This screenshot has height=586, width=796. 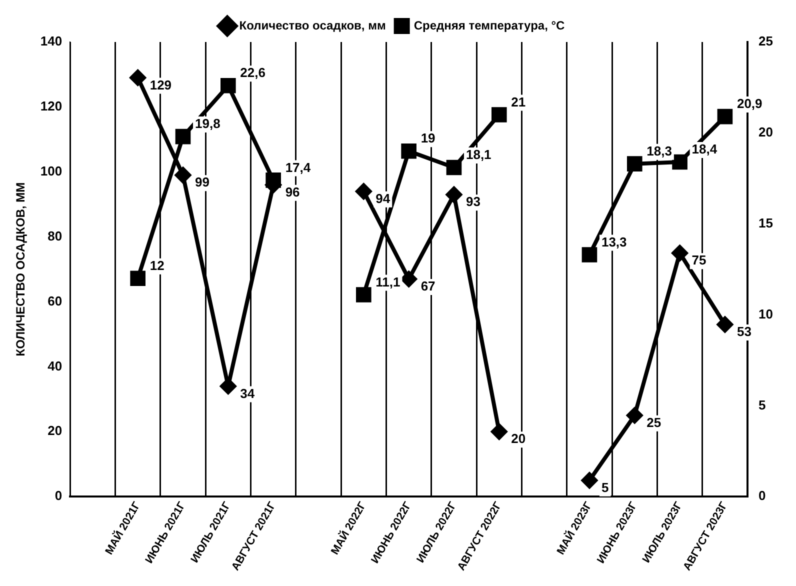 What do you see at coordinates (766, 222) in the screenshot?
I see `y2-tick-label: 15` at bounding box center [766, 222].